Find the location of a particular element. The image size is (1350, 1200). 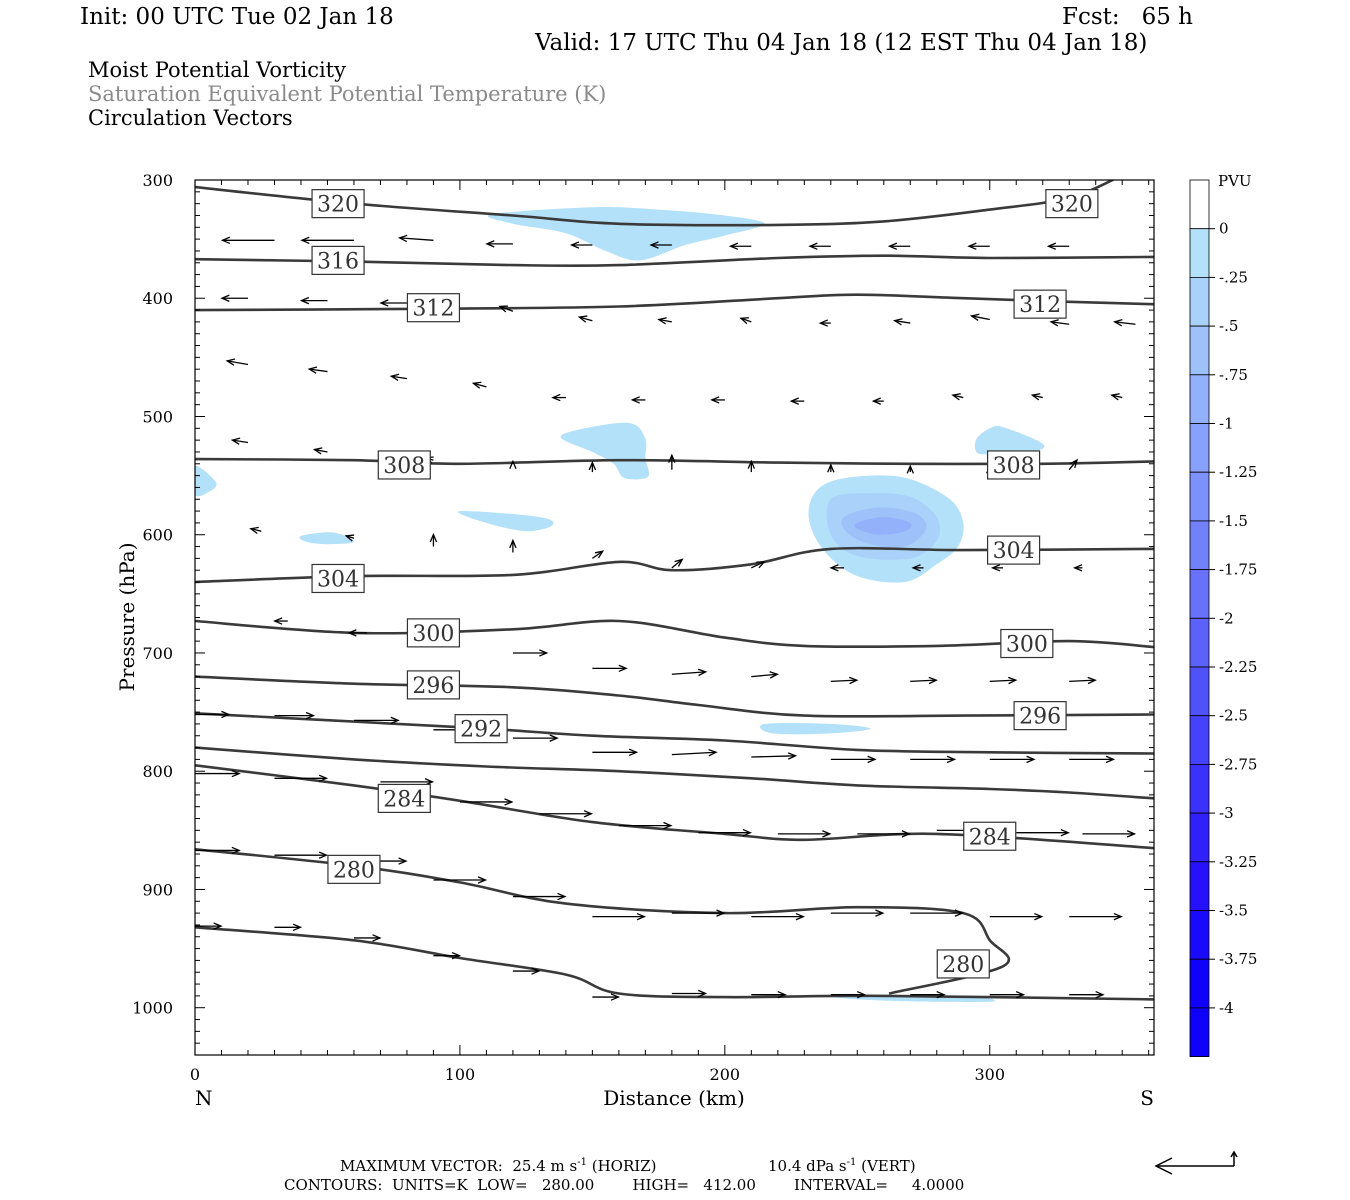

contour-label: 296 is located at coordinates (1040, 716).